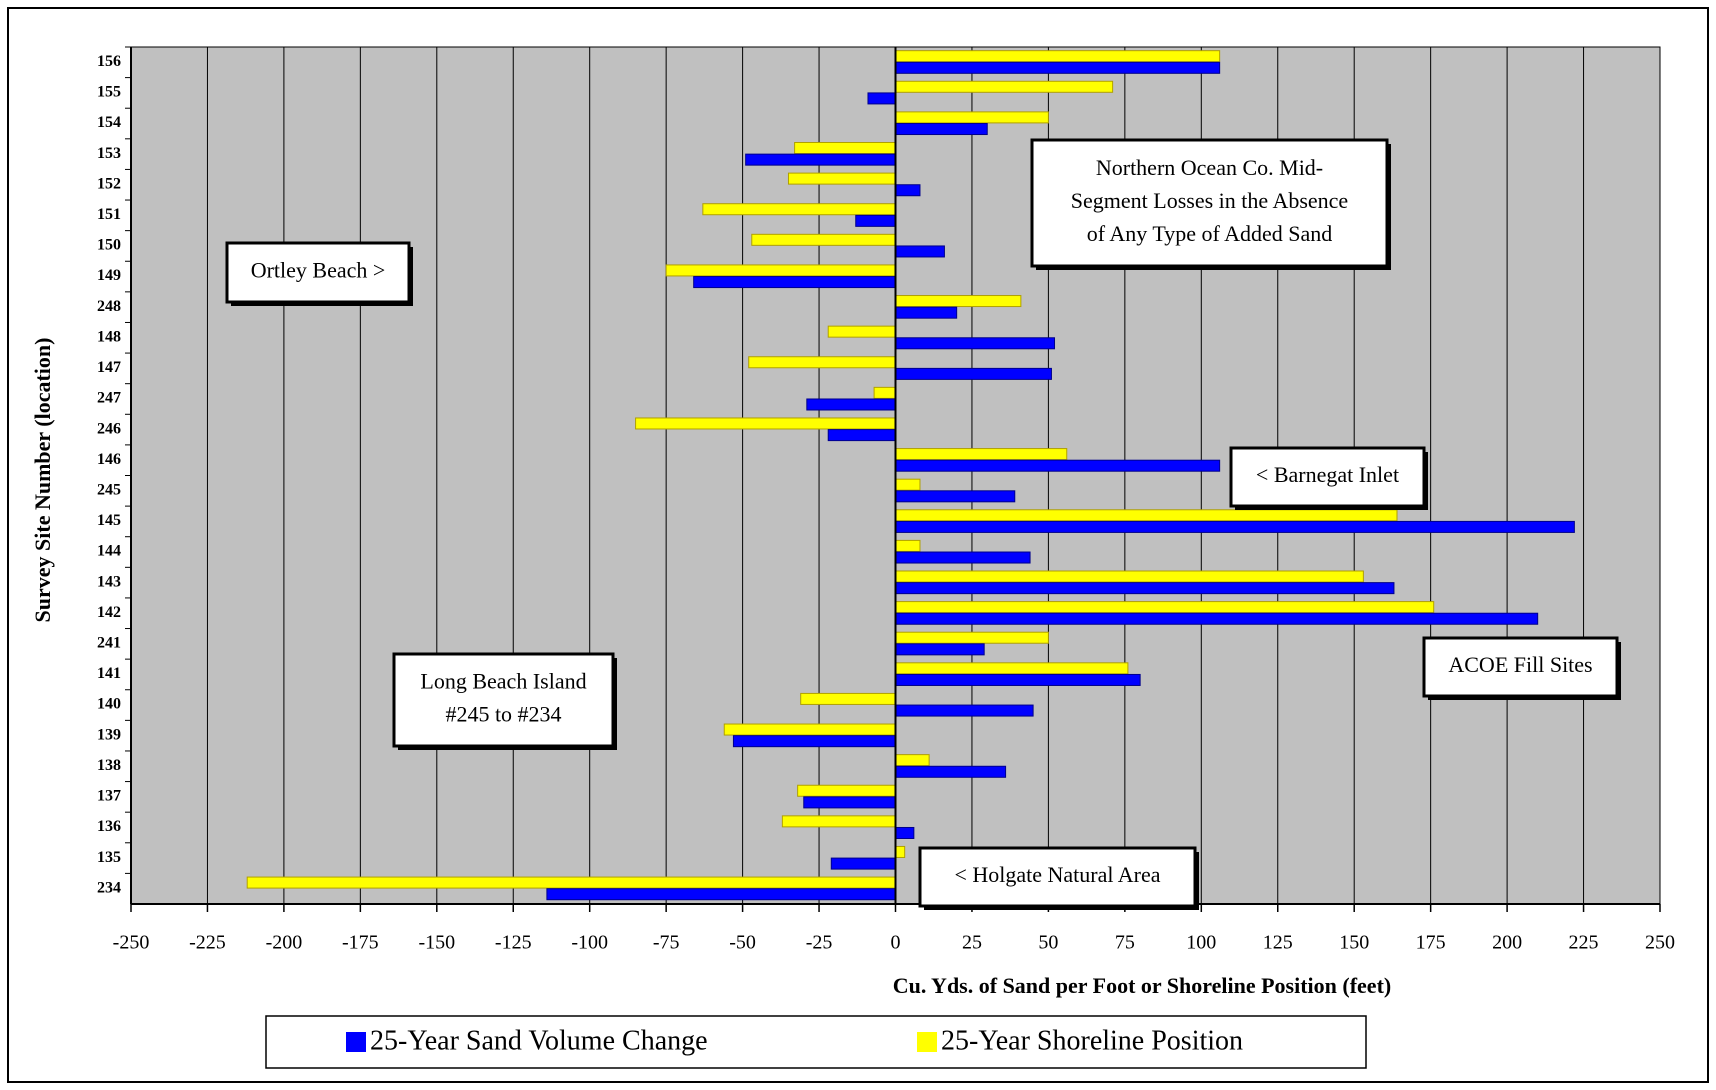 This screenshot has height=1090, width=1716. I want to click on annotation-text: Ortley Beach >, so click(318, 270).